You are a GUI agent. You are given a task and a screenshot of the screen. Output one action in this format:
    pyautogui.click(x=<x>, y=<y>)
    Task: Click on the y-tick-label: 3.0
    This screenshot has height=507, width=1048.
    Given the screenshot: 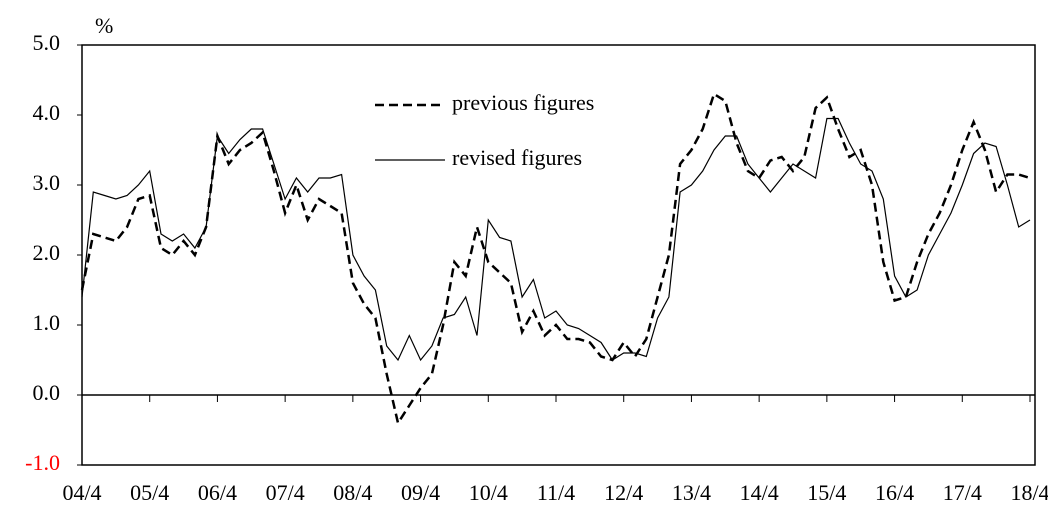 What is the action you would take?
    pyautogui.click(x=47, y=182)
    